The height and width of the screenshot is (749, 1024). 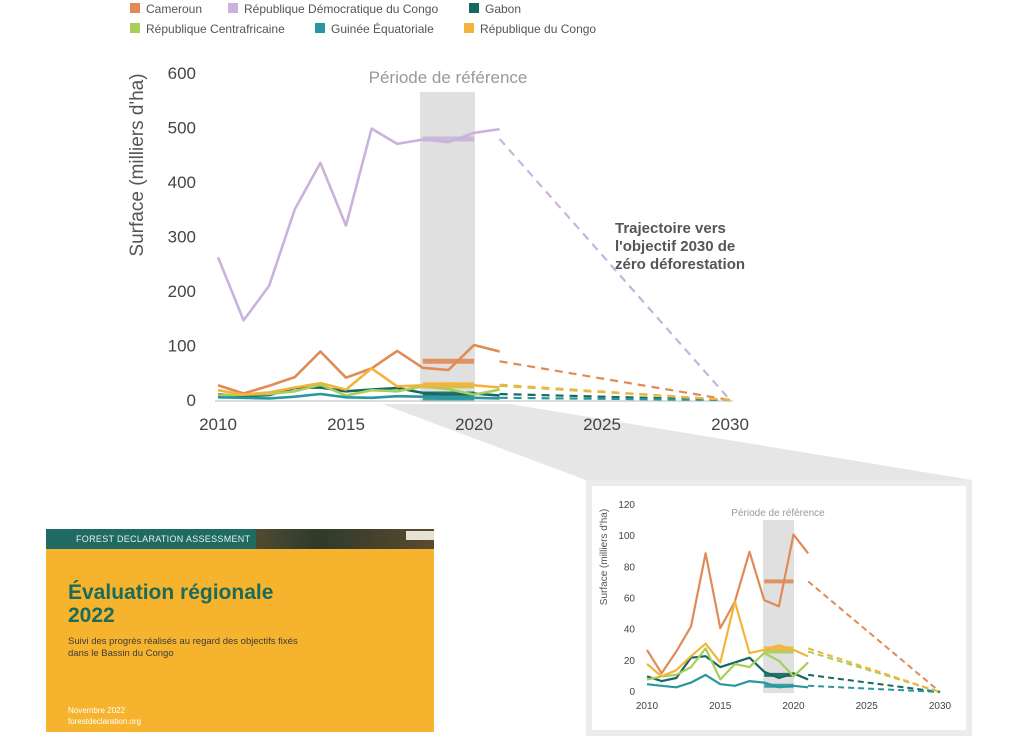 I want to click on inset-series-cameroun, so click(x=793, y=613).